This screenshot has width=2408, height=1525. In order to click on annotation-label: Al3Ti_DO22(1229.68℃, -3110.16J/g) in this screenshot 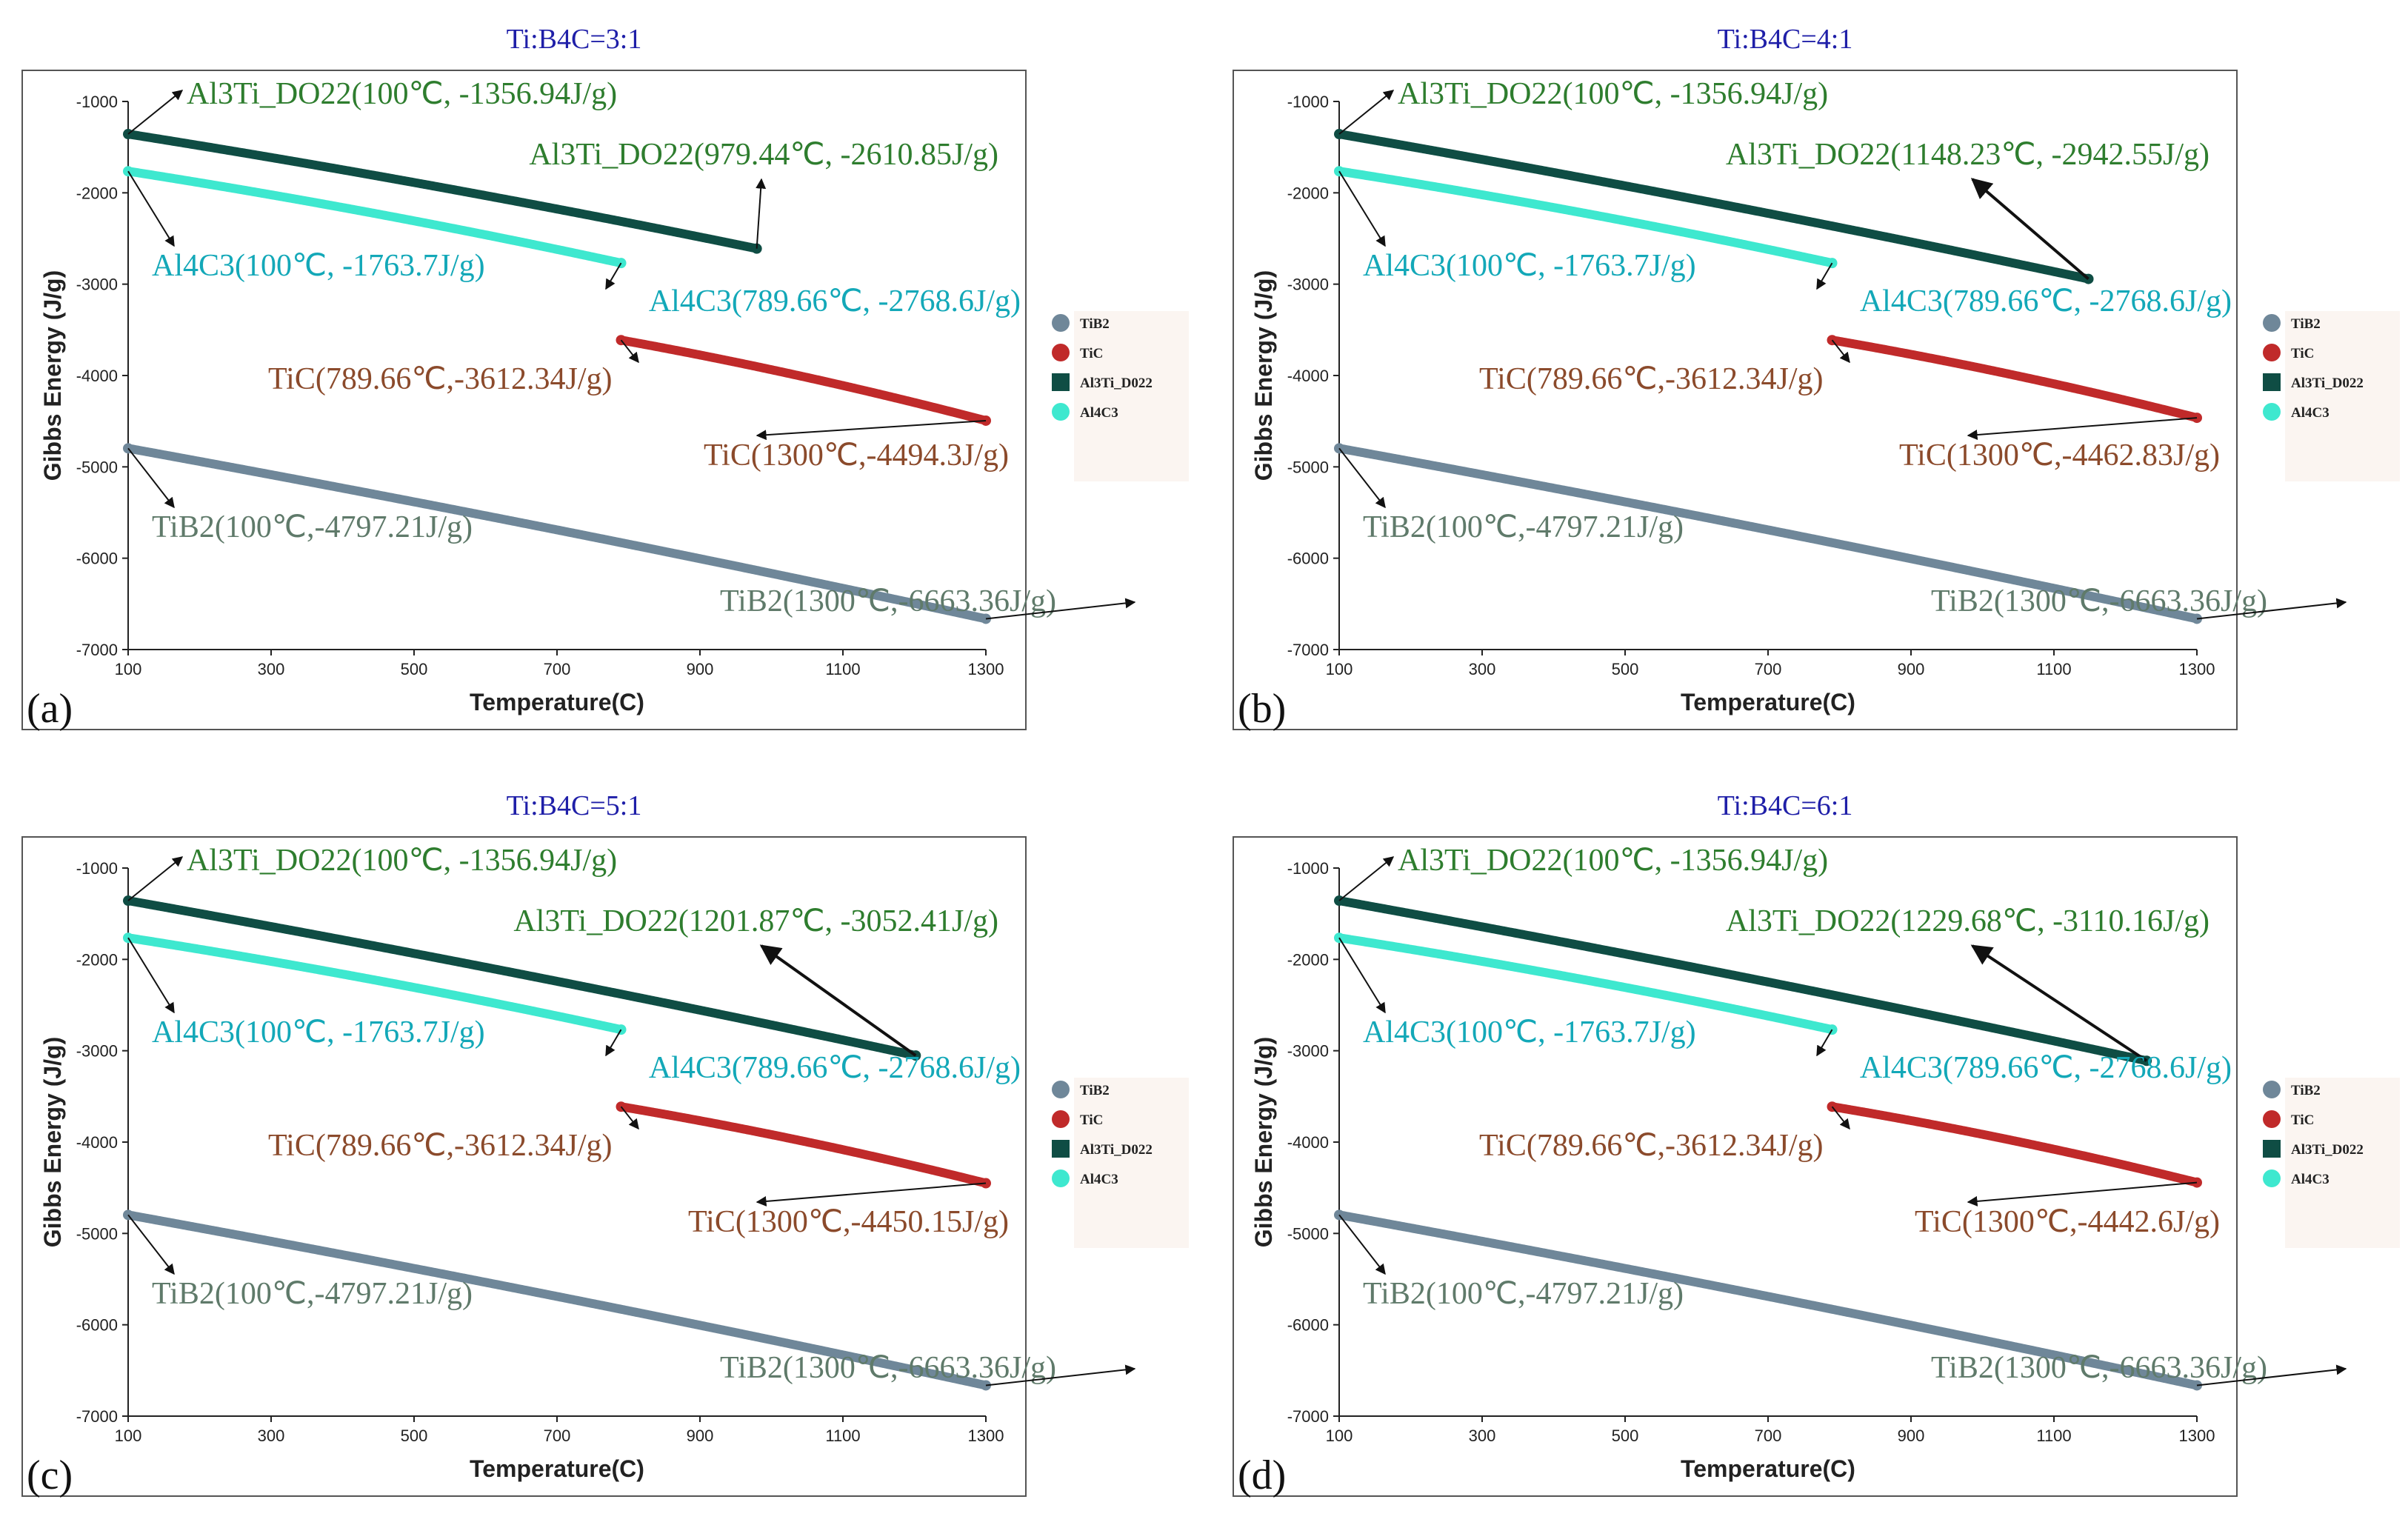, I will do `click(1967, 921)`.